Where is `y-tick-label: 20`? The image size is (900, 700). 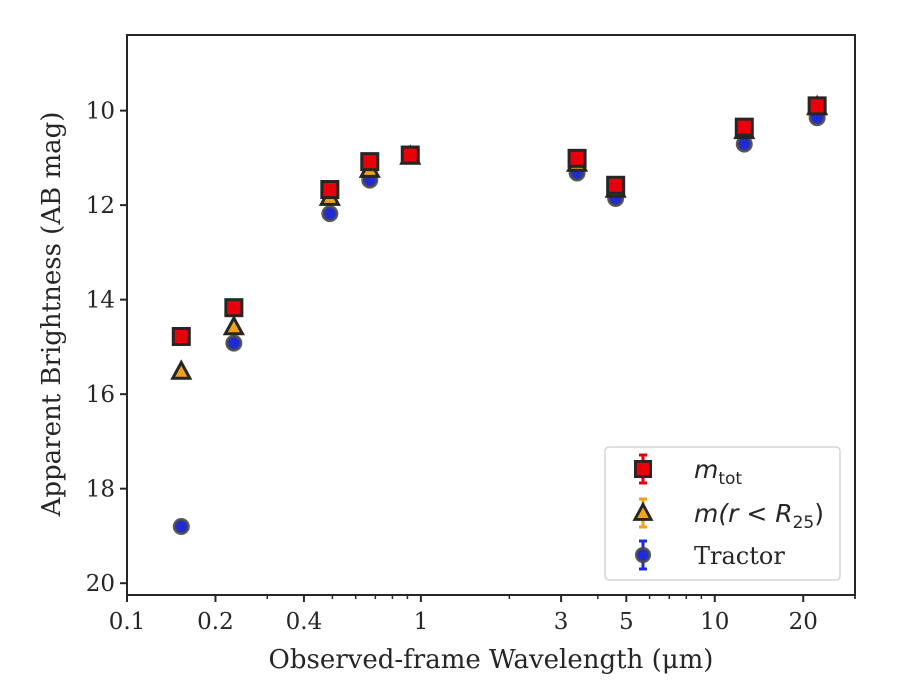
y-tick-label: 20 is located at coordinates (100, 584).